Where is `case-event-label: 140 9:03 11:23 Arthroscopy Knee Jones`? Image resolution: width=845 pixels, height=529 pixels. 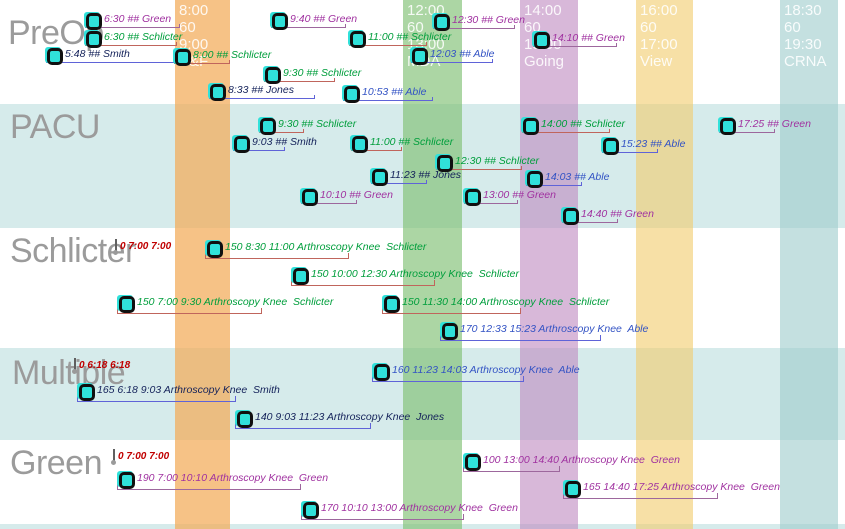 case-event-label: 140 9:03 11:23 Arthroscopy Knee Jones is located at coordinates (350, 417).